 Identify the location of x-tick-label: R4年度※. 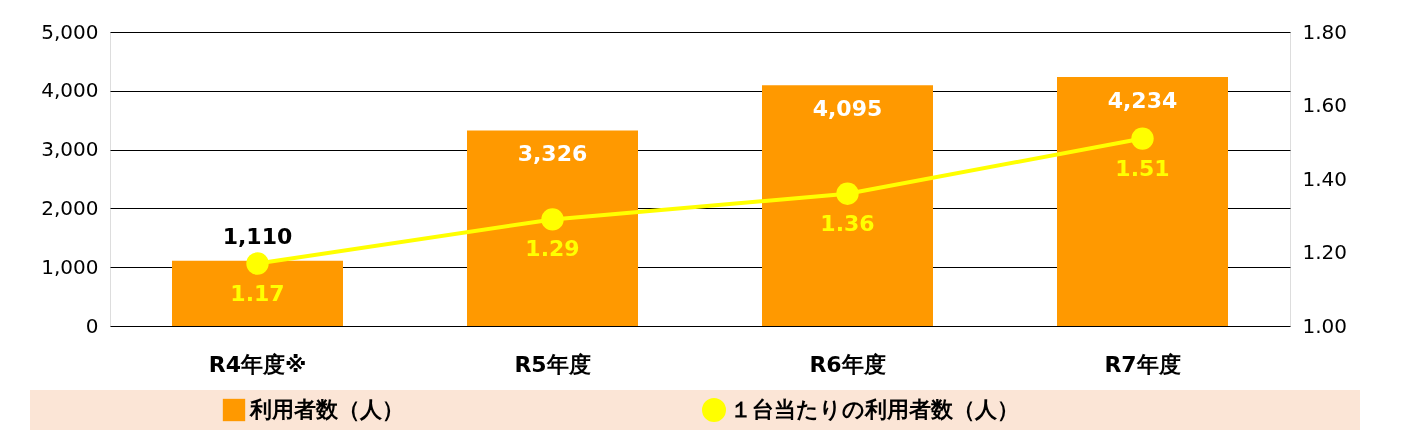
(257, 364).